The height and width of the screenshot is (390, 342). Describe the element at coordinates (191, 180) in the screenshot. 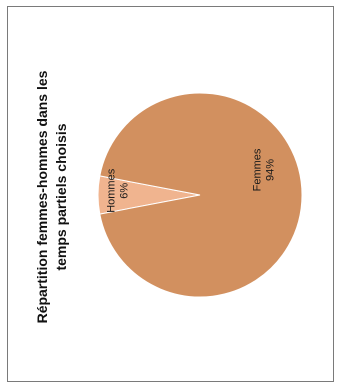

I see `pie-labels: Femmes 94% Hommes 6%` at that location.